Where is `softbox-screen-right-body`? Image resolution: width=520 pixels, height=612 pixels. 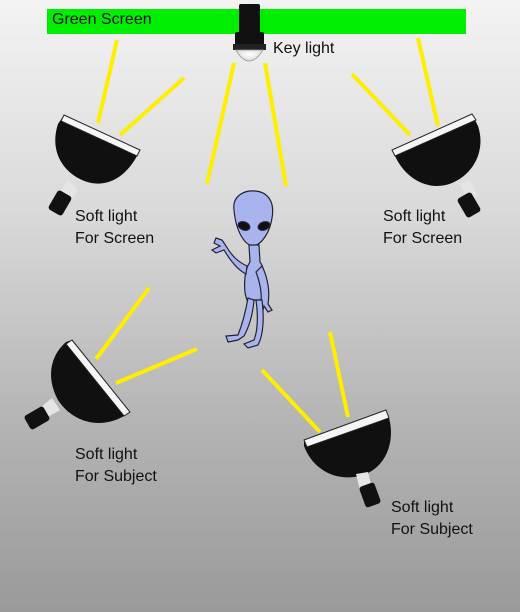 softbox-screen-right-body is located at coordinates (436, 165).